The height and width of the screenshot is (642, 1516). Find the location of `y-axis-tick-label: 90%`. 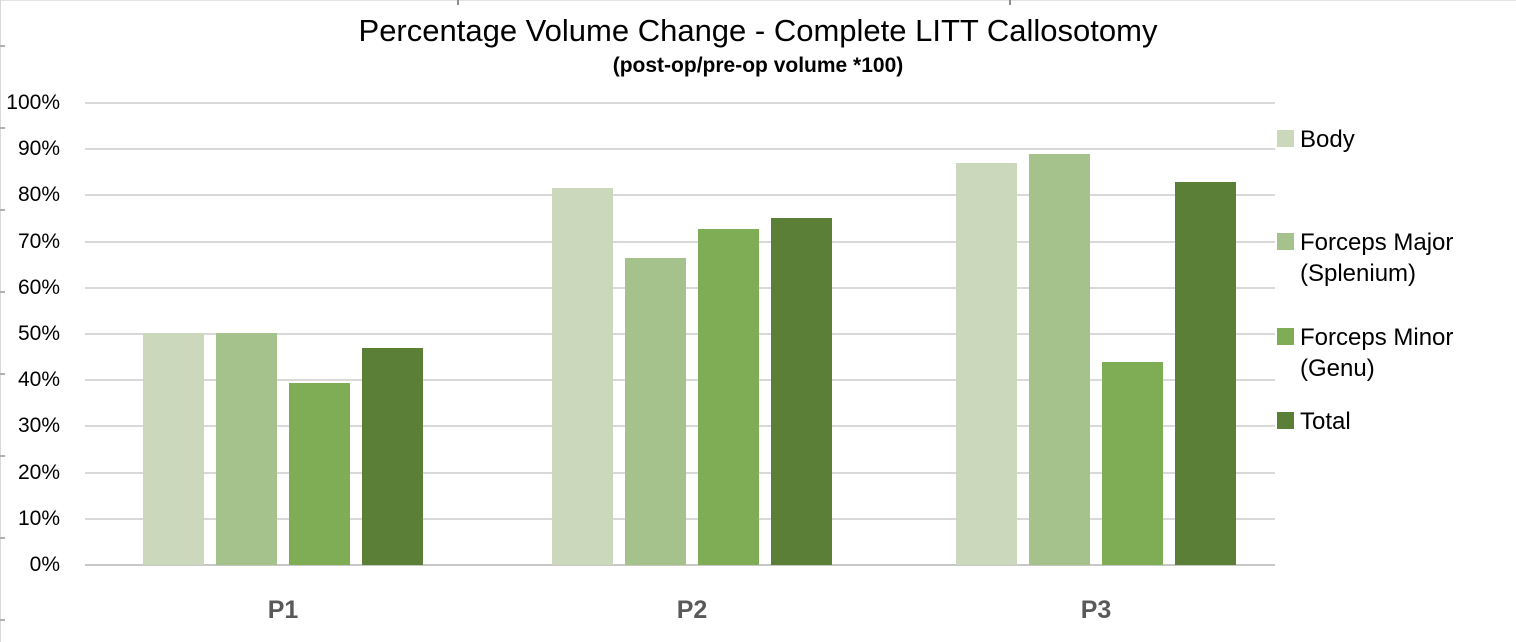

y-axis-tick-label: 90% is located at coordinates (38, 149).